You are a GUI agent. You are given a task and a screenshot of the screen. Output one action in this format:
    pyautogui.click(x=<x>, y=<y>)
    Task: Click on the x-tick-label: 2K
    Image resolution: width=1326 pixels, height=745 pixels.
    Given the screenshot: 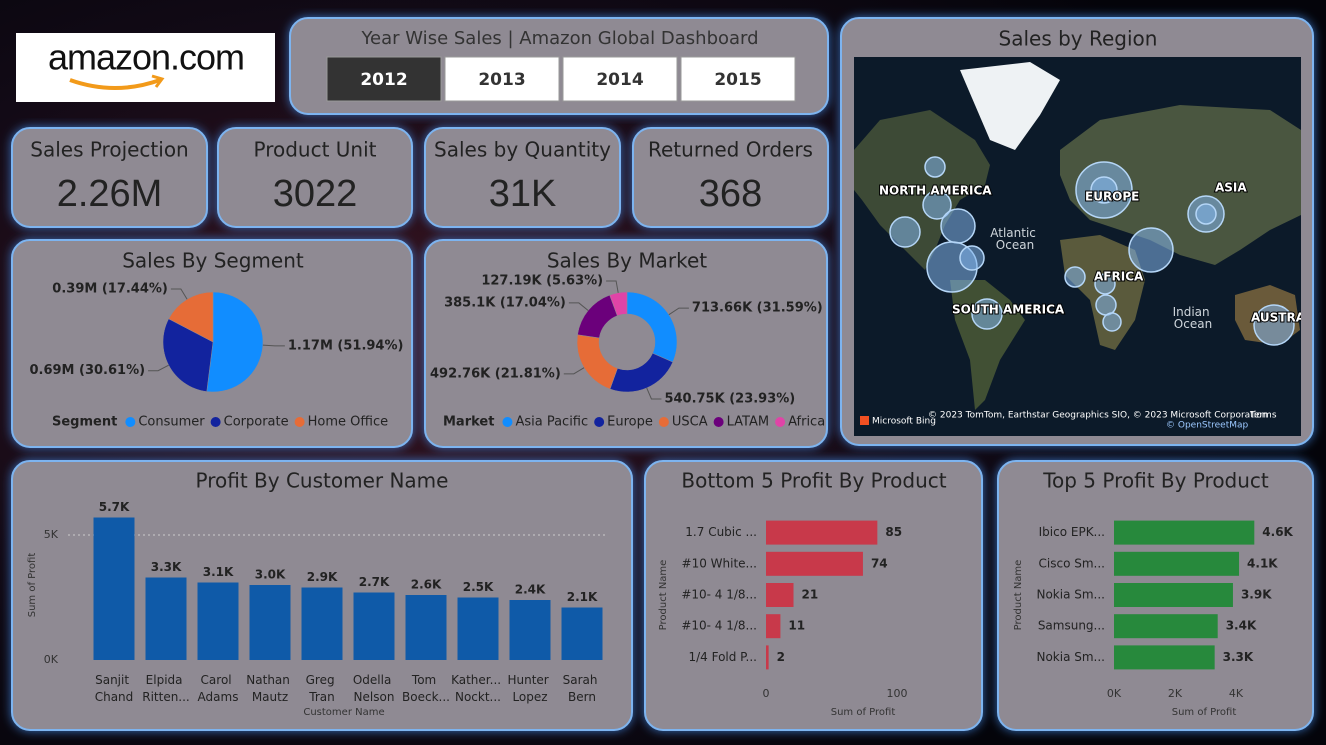 What is the action you would take?
    pyautogui.click(x=1175, y=693)
    